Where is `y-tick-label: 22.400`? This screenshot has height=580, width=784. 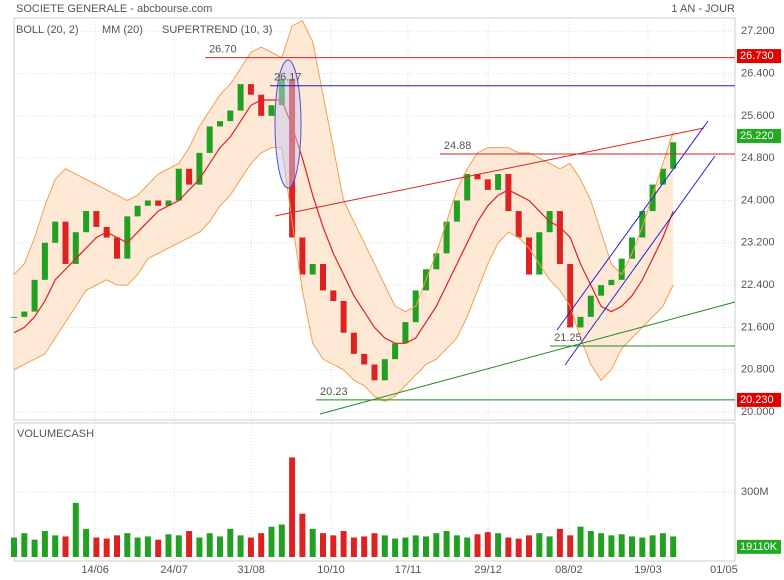 y-tick-label: 22.400 is located at coordinates (758, 285).